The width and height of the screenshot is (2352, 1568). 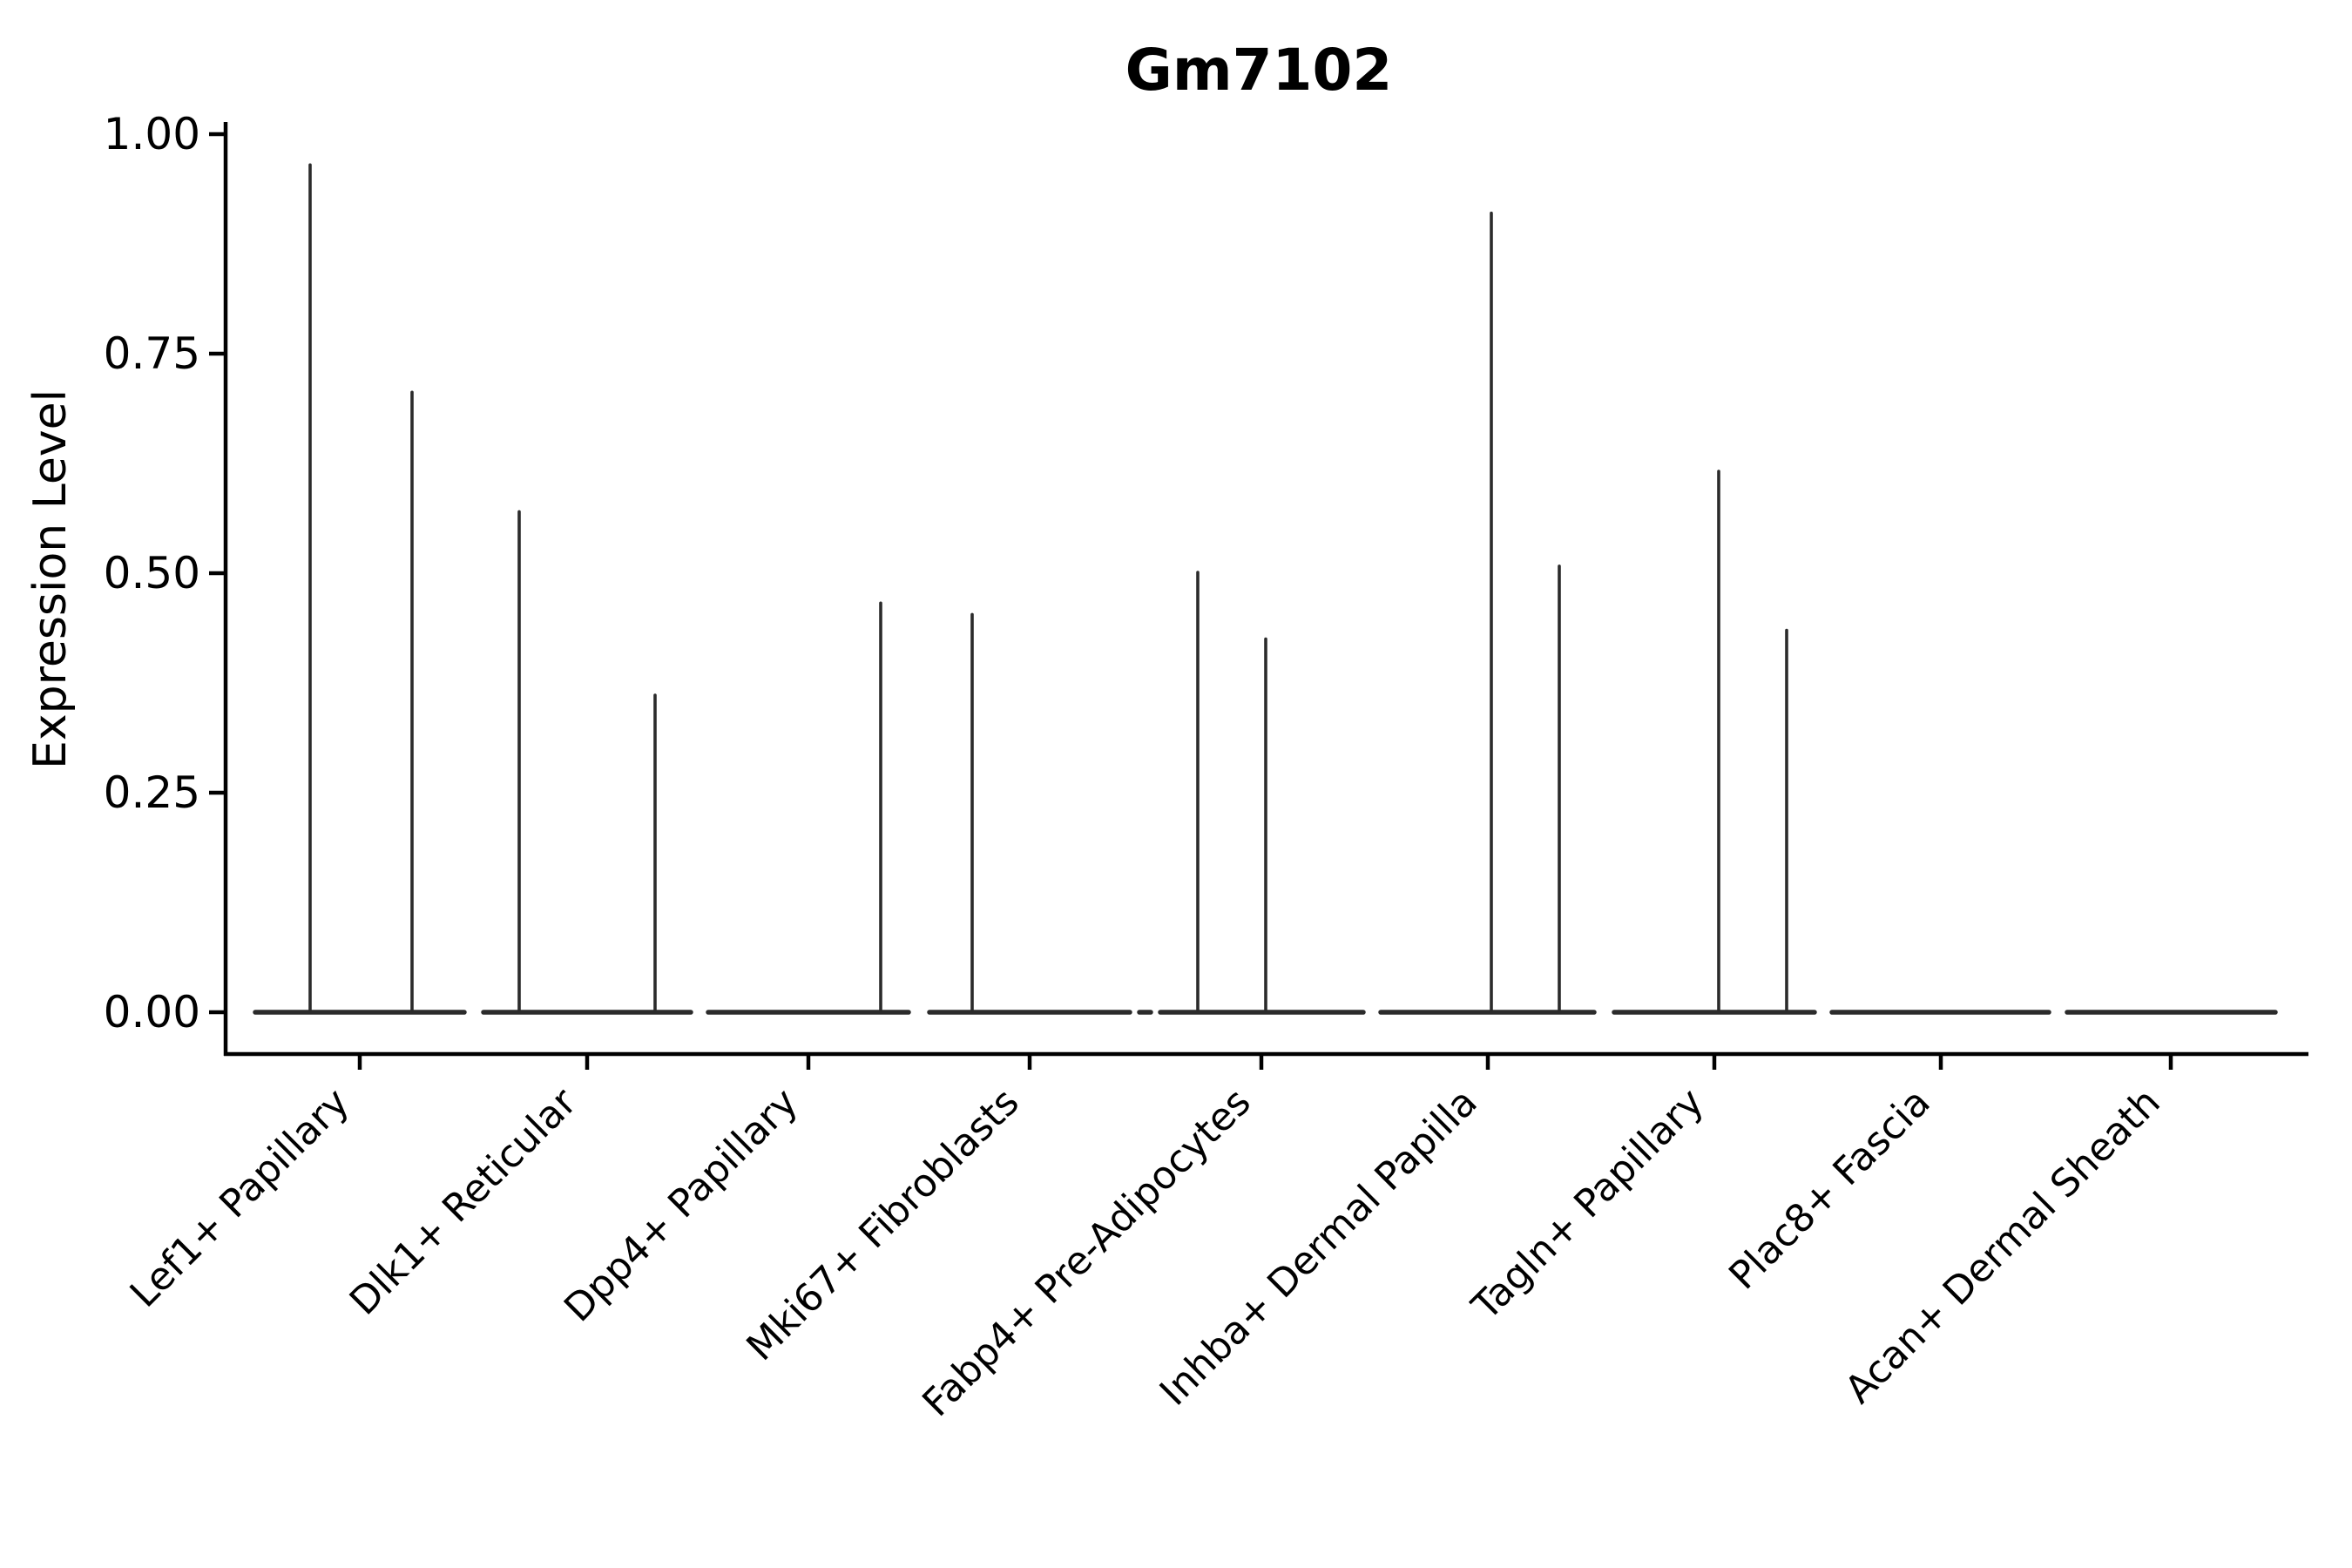 What do you see at coordinates (1588, 1204) in the screenshot?
I see `x-category-label: Tagln+ Papillary` at bounding box center [1588, 1204].